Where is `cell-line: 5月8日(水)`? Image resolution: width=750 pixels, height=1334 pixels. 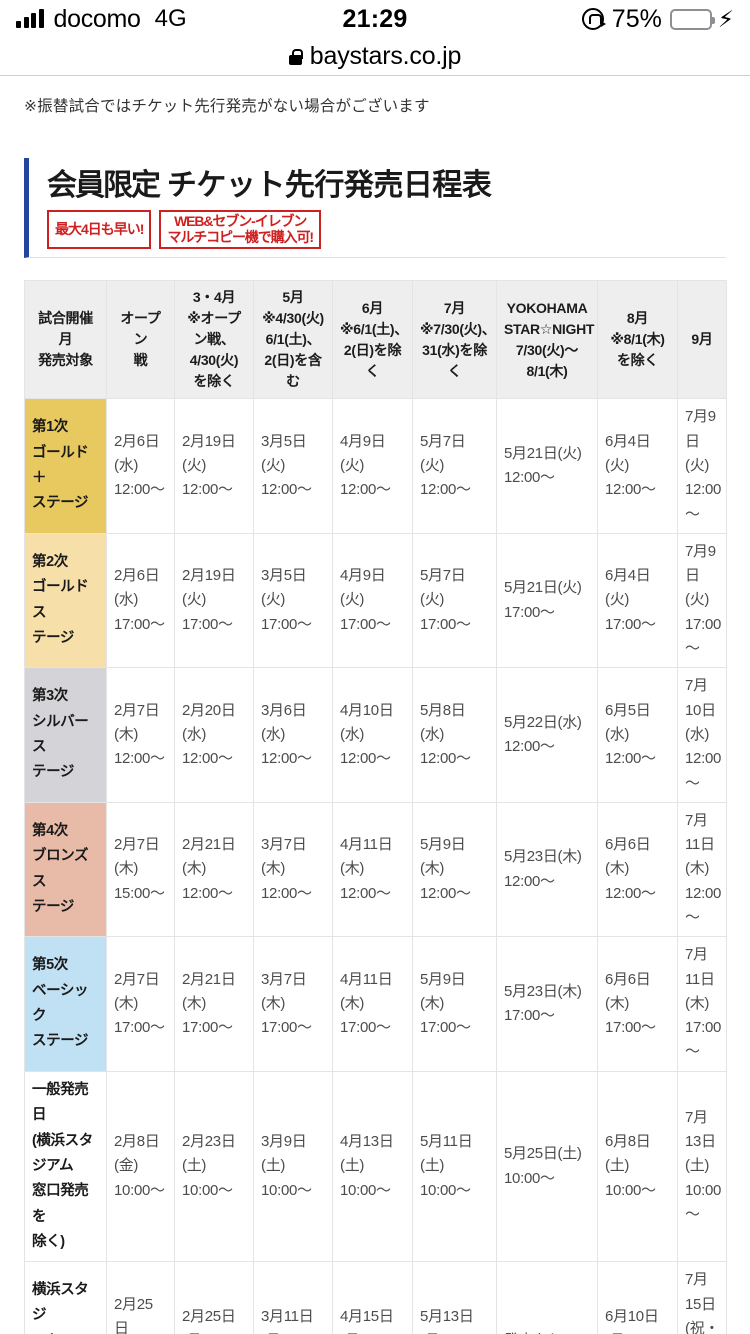
cell-line: 5月8日(水) is located at coordinates (443, 722).